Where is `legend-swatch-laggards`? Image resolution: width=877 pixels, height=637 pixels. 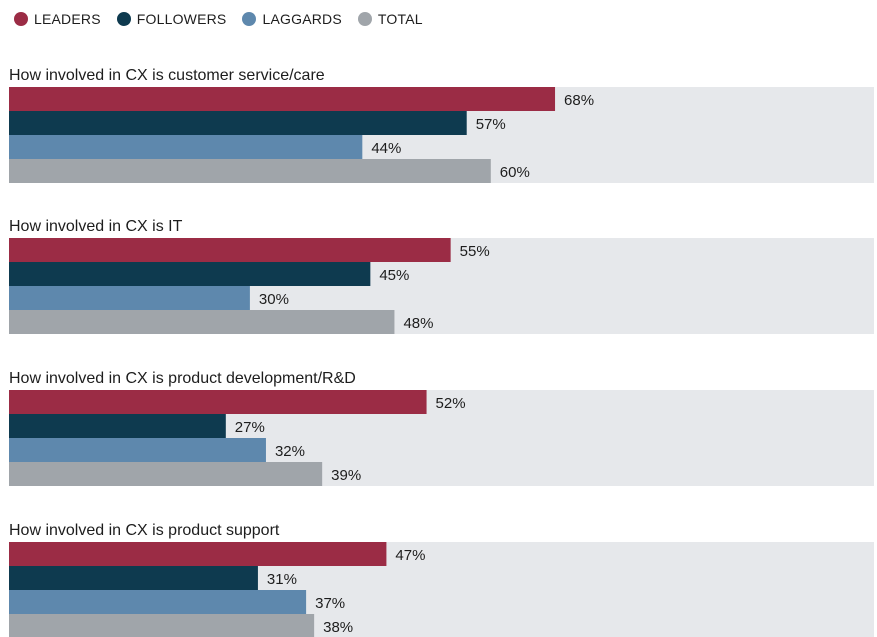
legend-swatch-laggards is located at coordinates (249, 19).